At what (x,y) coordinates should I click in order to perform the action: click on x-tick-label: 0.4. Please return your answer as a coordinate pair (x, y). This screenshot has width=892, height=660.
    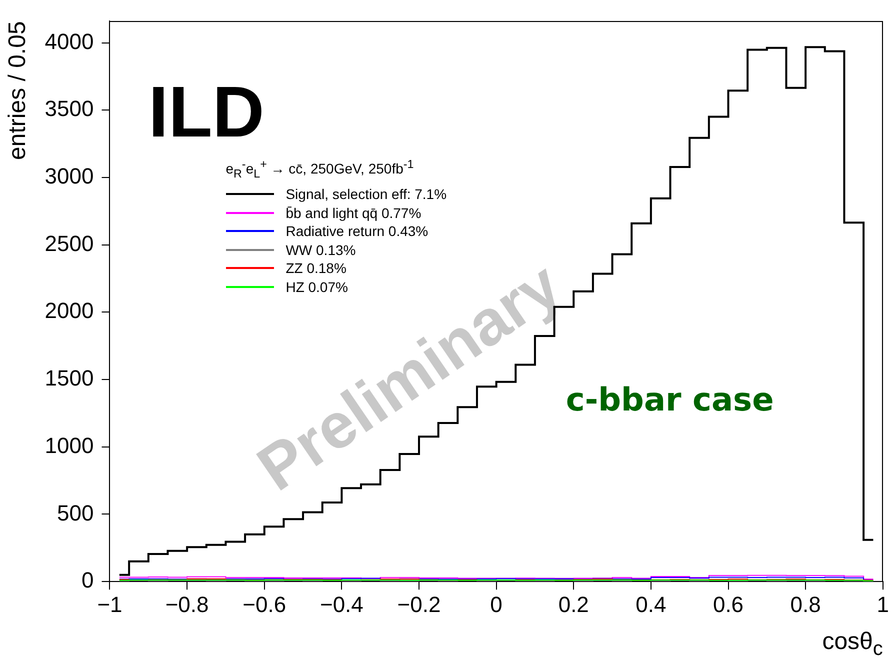
    Looking at the image, I should click on (651, 604).